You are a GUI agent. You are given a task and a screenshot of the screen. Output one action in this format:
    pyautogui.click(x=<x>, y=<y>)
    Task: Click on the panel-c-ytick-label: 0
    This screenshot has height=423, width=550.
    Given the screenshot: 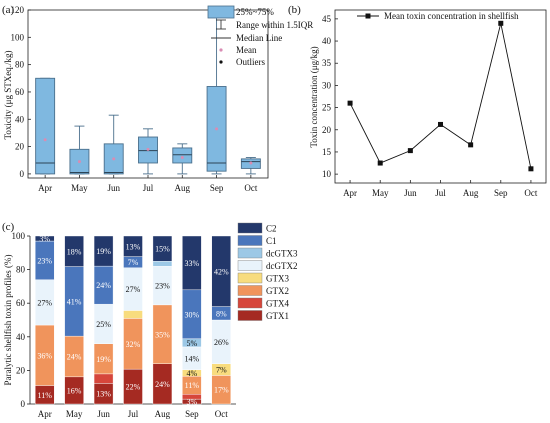 What is the action you would take?
    pyautogui.click(x=23, y=404)
    